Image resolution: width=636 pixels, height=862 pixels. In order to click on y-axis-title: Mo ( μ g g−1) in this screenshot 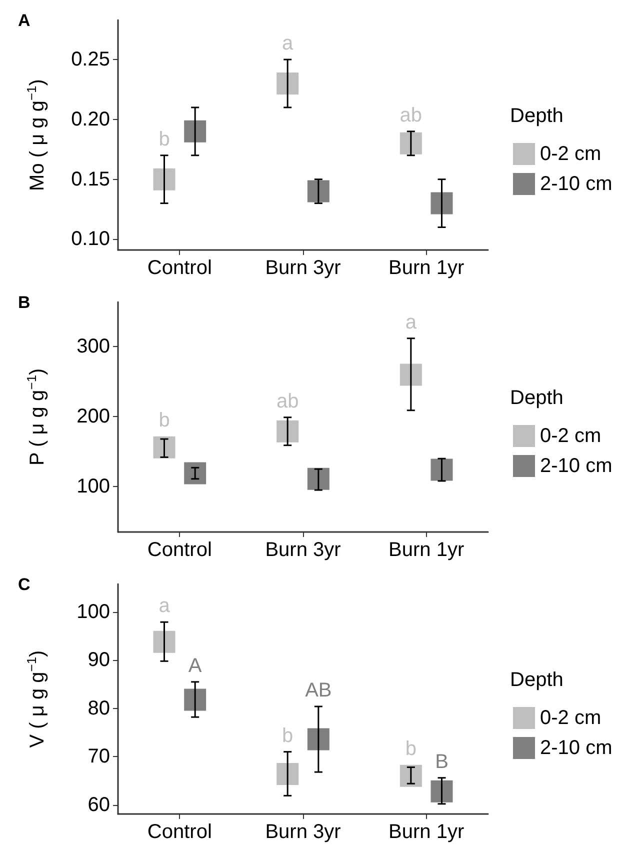, I will do `click(36, 135)`.